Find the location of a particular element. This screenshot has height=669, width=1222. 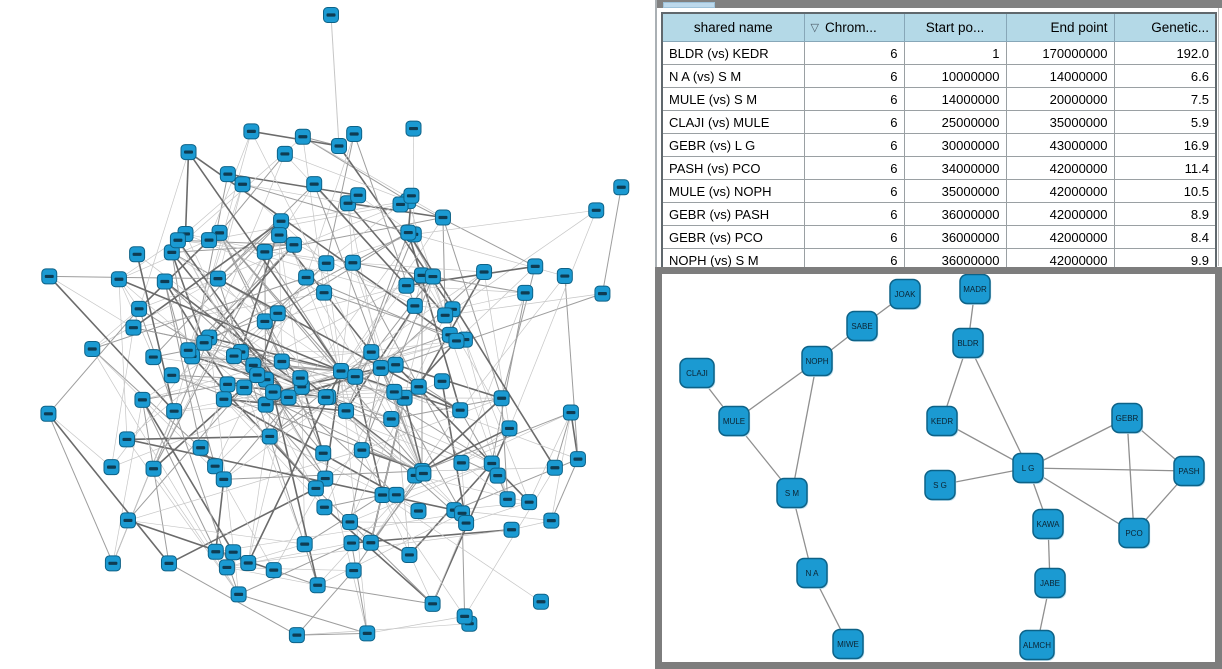

detail-node-s-g: S G is located at coordinates (940, 485).